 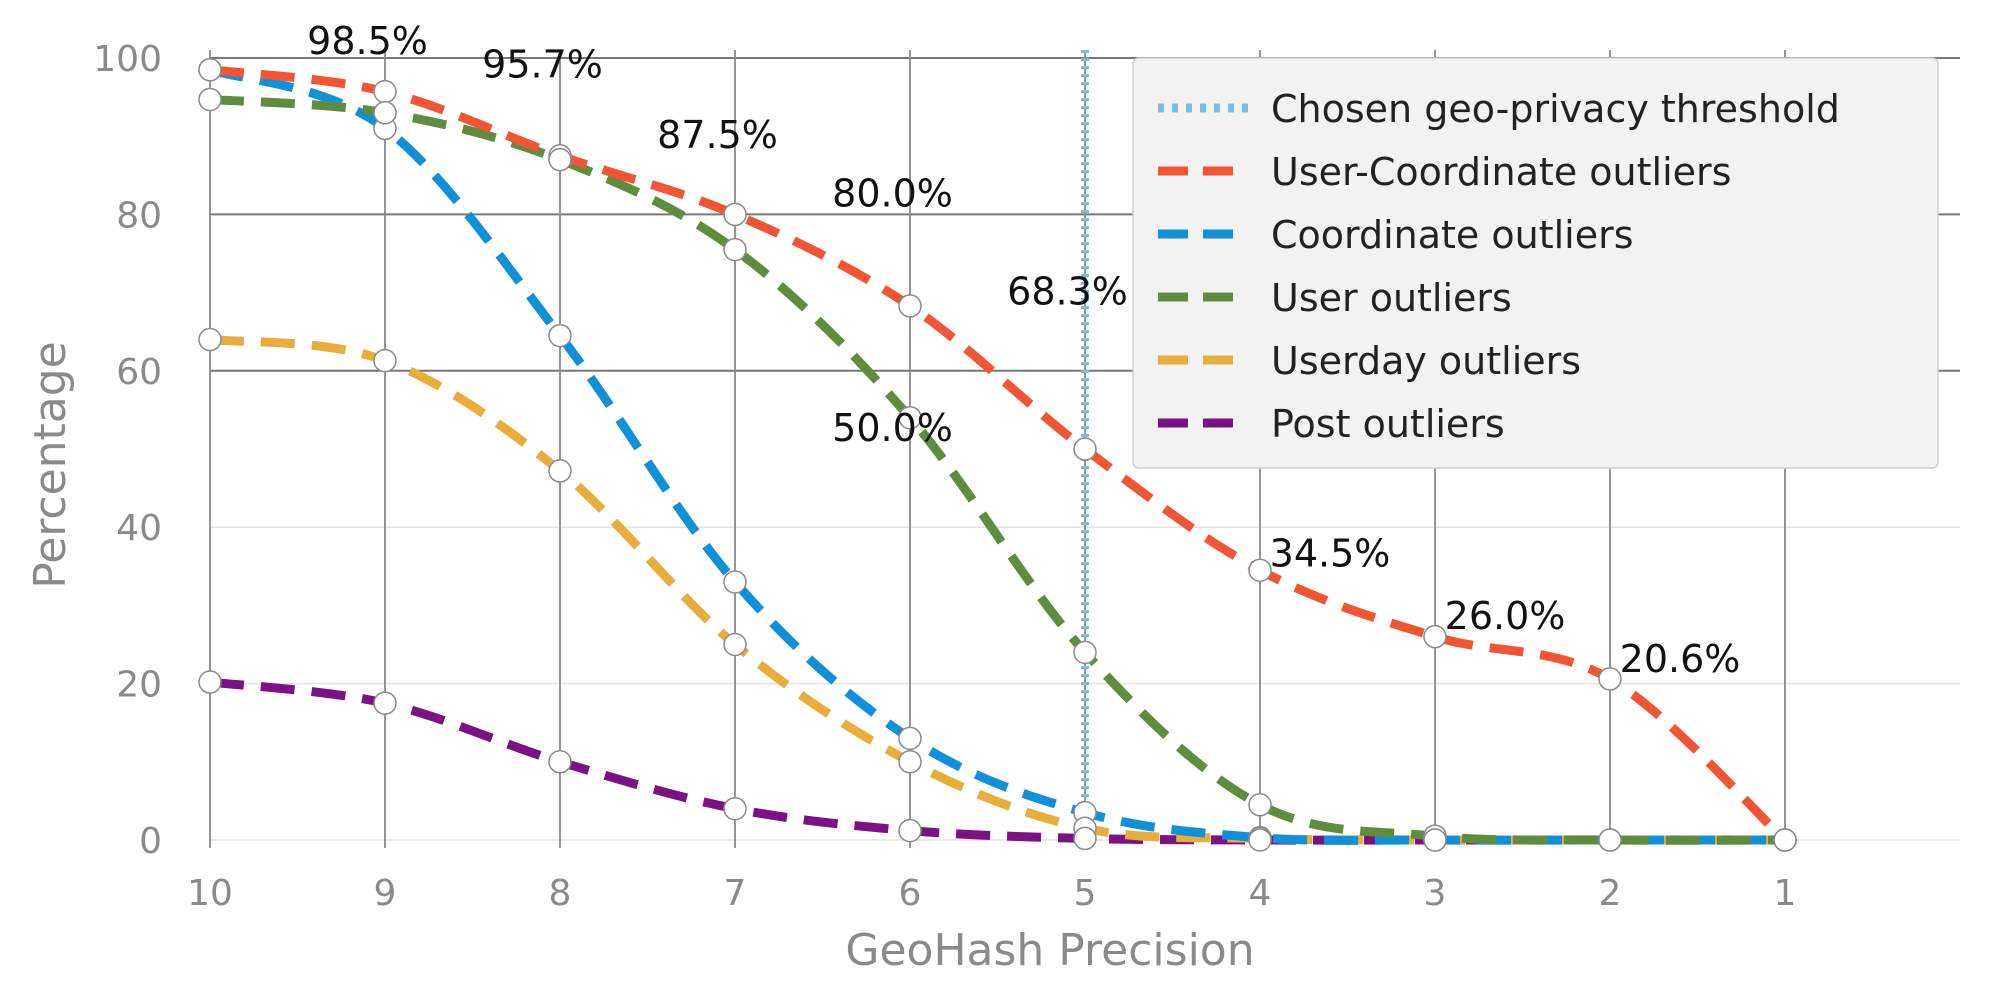 I want to click on y-tick-label: 40, so click(x=139, y=528).